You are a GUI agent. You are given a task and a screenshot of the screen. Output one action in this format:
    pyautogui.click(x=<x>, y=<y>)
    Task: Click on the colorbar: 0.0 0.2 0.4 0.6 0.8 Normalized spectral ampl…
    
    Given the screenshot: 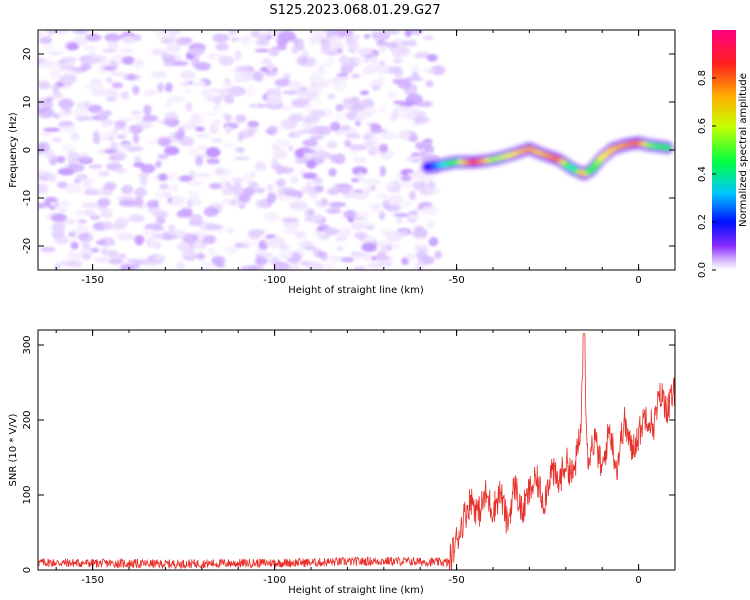 What is the action you would take?
    pyautogui.click(x=723, y=154)
    